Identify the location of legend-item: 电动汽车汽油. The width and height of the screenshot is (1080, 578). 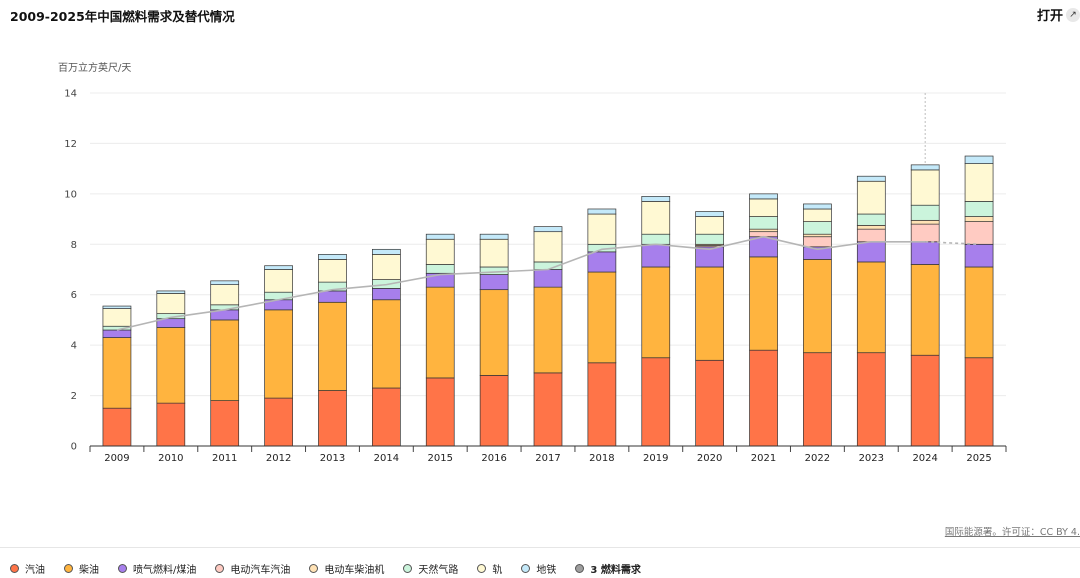
(252, 568).